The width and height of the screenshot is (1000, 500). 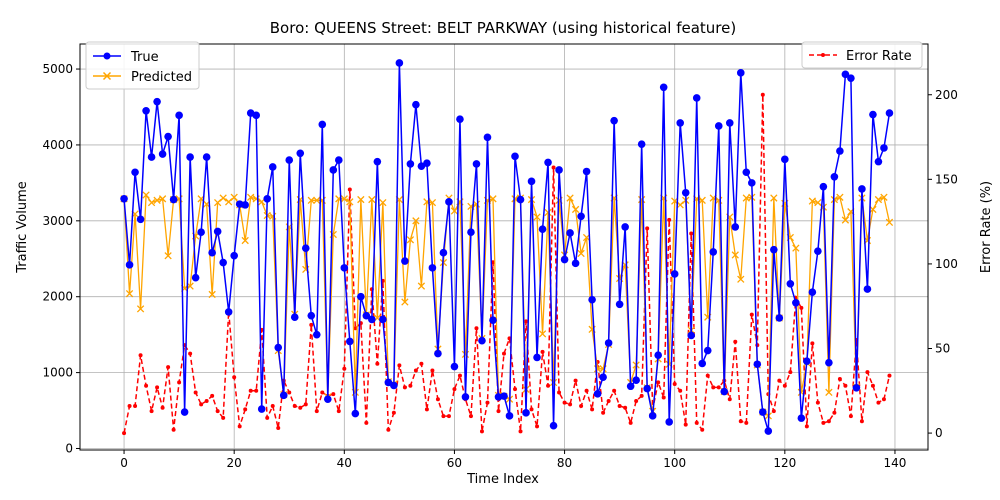 What do you see at coordinates (879, 56) in the screenshot?
I see `legend-error-label: Error Rate` at bounding box center [879, 56].